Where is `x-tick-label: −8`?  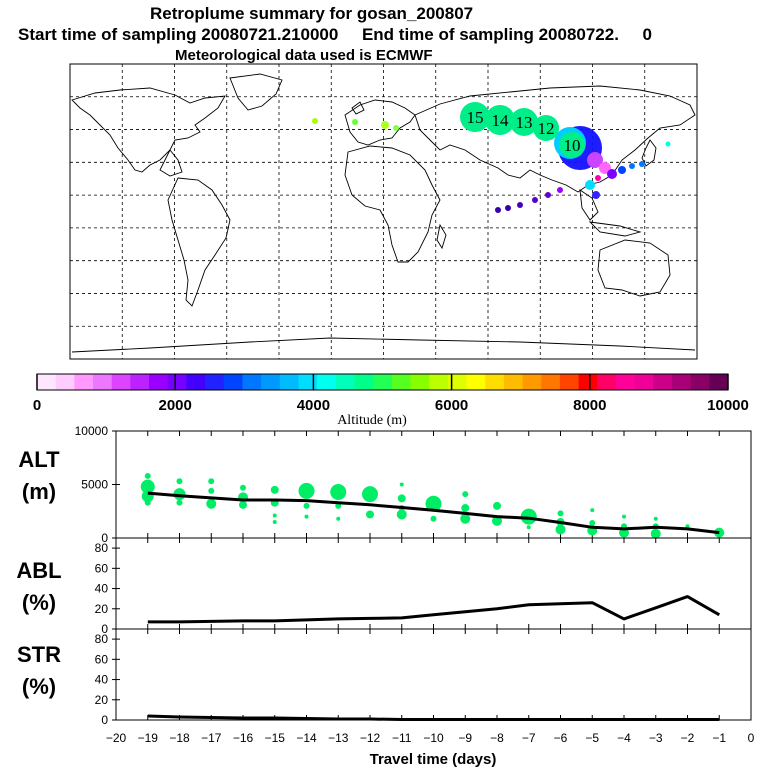
x-tick-label: −8 is located at coordinates (497, 738).